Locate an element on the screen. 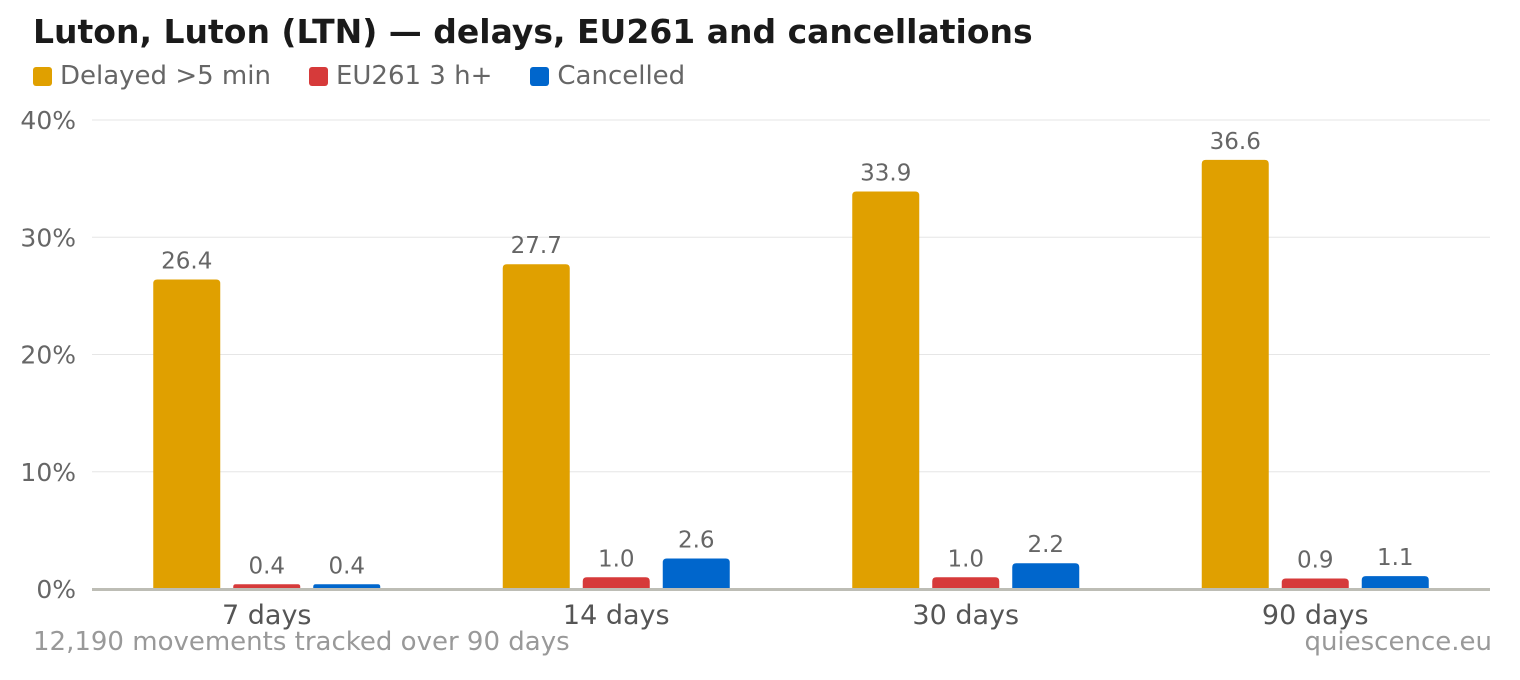 Image resolution: width=1520 pixels, height=680 pixels. data-label: 2.2 is located at coordinates (1045, 545).